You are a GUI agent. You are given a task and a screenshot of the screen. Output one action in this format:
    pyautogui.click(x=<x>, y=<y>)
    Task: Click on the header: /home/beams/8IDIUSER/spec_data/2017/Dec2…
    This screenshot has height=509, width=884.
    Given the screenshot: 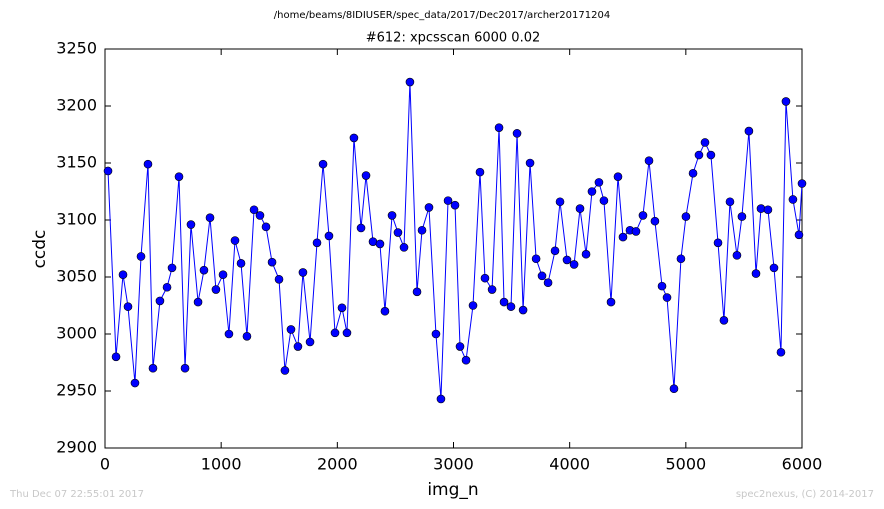 What is the action you would take?
    pyautogui.click(x=442, y=15)
    